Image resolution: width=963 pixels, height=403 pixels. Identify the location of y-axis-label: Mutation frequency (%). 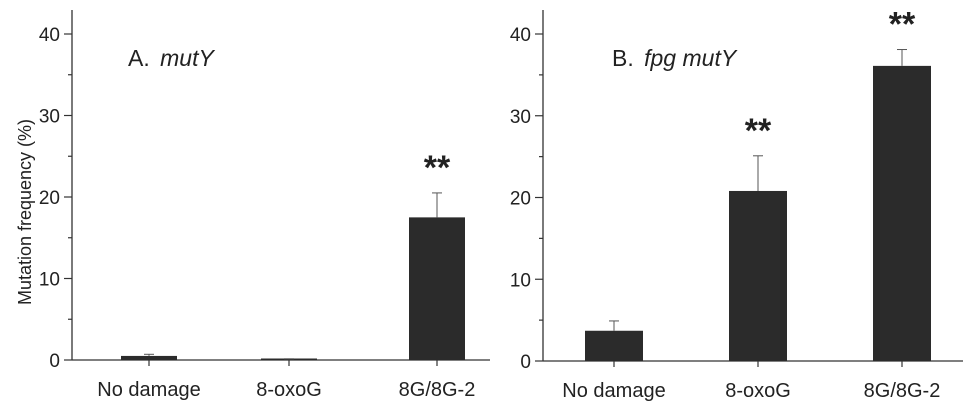
(25, 212).